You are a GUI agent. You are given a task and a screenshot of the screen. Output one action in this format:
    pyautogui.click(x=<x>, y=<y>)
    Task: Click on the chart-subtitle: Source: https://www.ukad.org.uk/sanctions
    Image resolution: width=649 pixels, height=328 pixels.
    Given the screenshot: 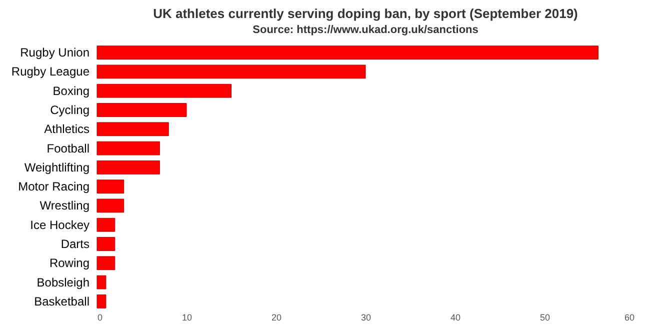 What is the action you would take?
    pyautogui.click(x=365, y=30)
    